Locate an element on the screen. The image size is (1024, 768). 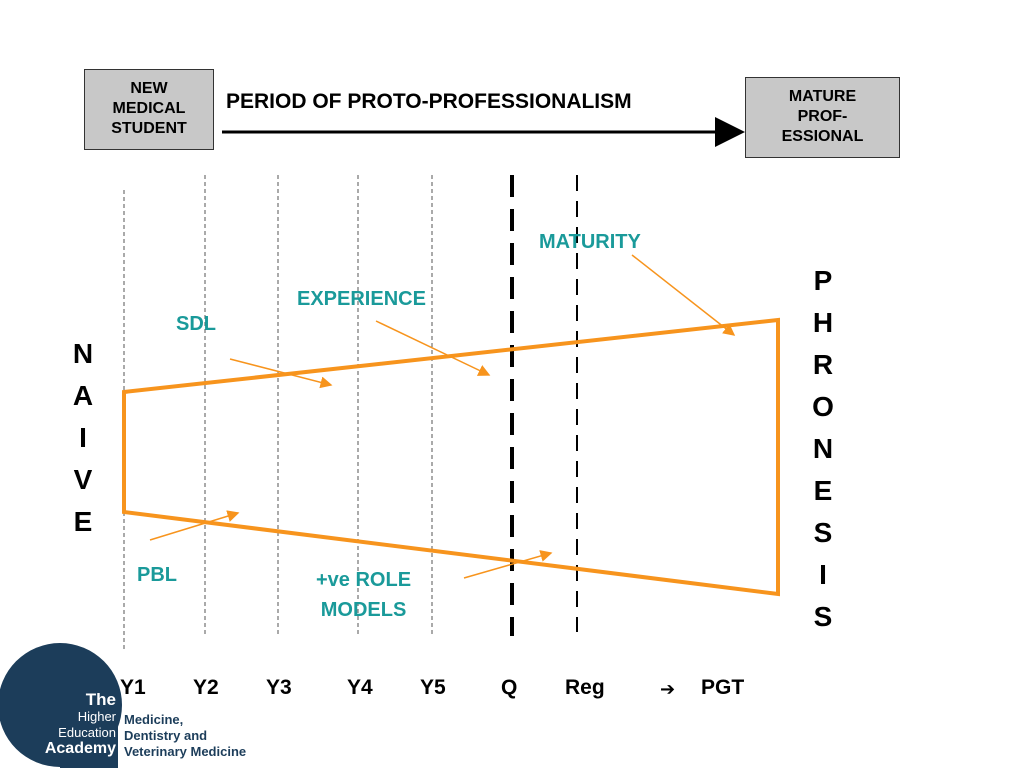
axis-label-y1: Y1 is located at coordinates (133, 687).